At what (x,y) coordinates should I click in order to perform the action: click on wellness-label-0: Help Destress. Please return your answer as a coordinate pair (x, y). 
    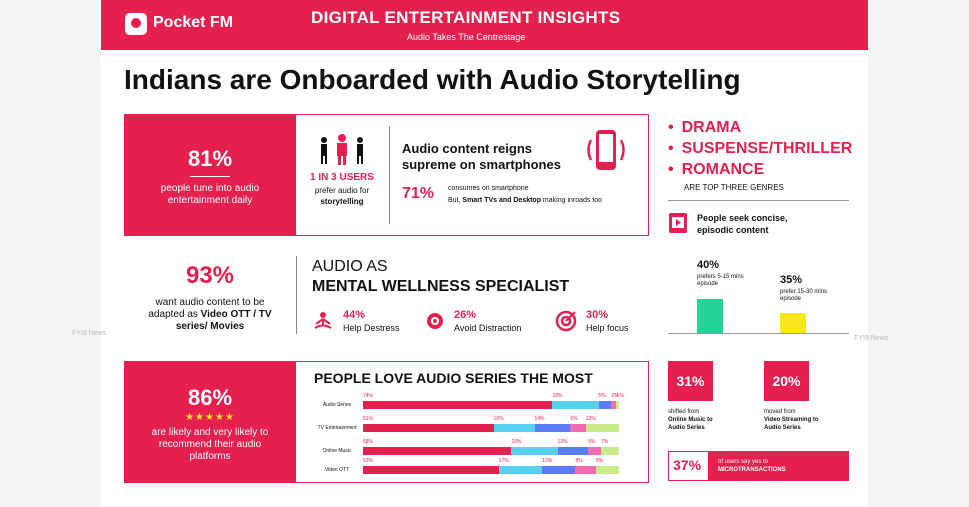
    Looking at the image, I should click on (371, 328).